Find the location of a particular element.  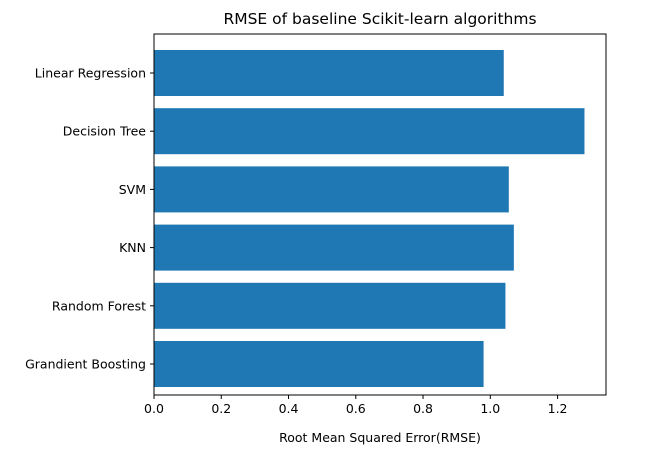

x-tick-label: 0.4 is located at coordinates (289, 408).